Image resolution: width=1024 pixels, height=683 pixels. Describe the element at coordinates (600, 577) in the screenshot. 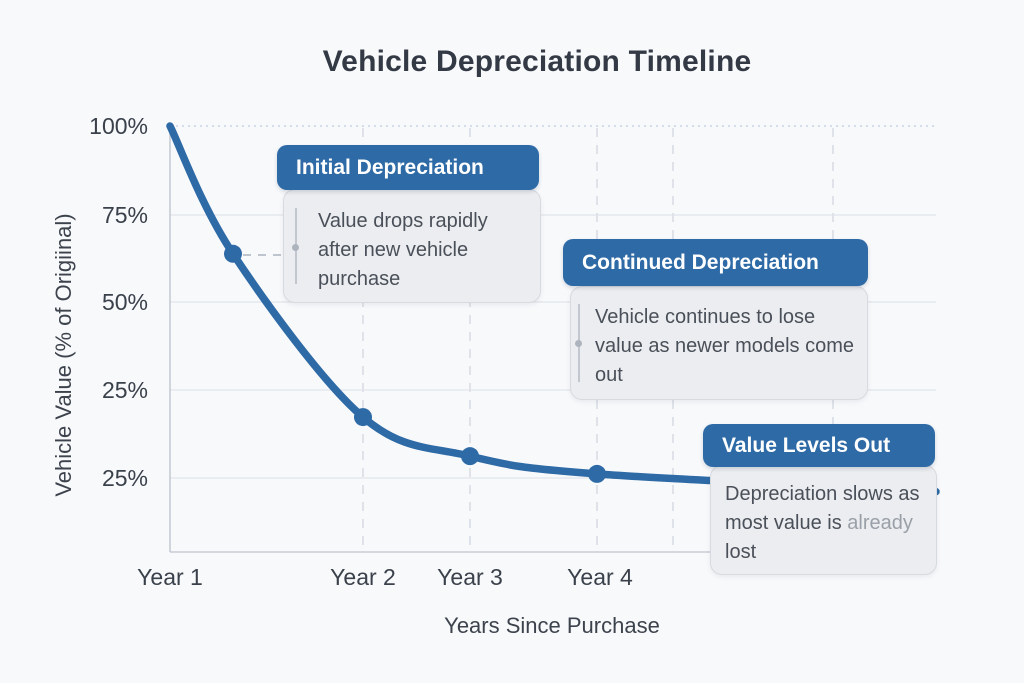

I see `x-tick-year4: Year 4` at that location.